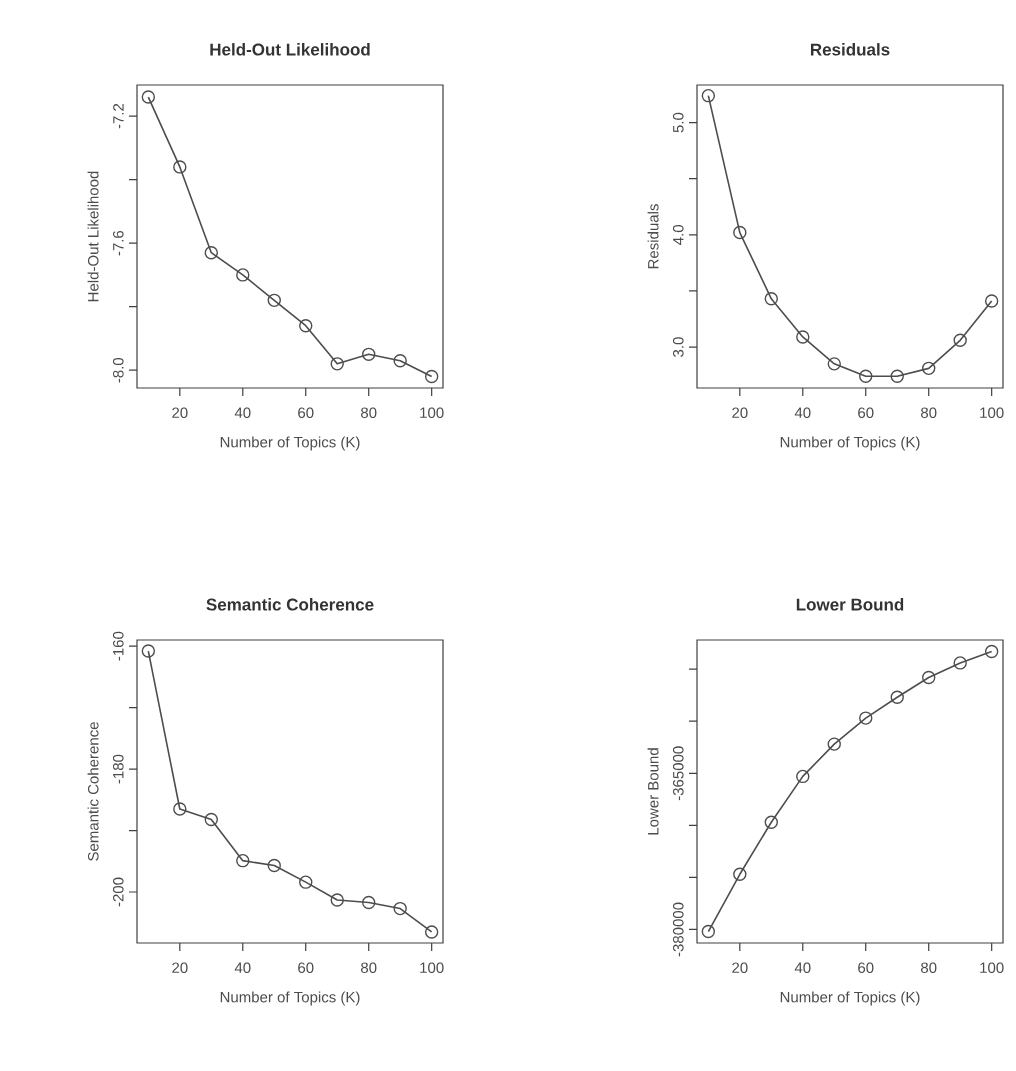 The height and width of the screenshot is (1071, 1016). What do you see at coordinates (118, 116) in the screenshot?
I see `y-tick-label: -7.2` at bounding box center [118, 116].